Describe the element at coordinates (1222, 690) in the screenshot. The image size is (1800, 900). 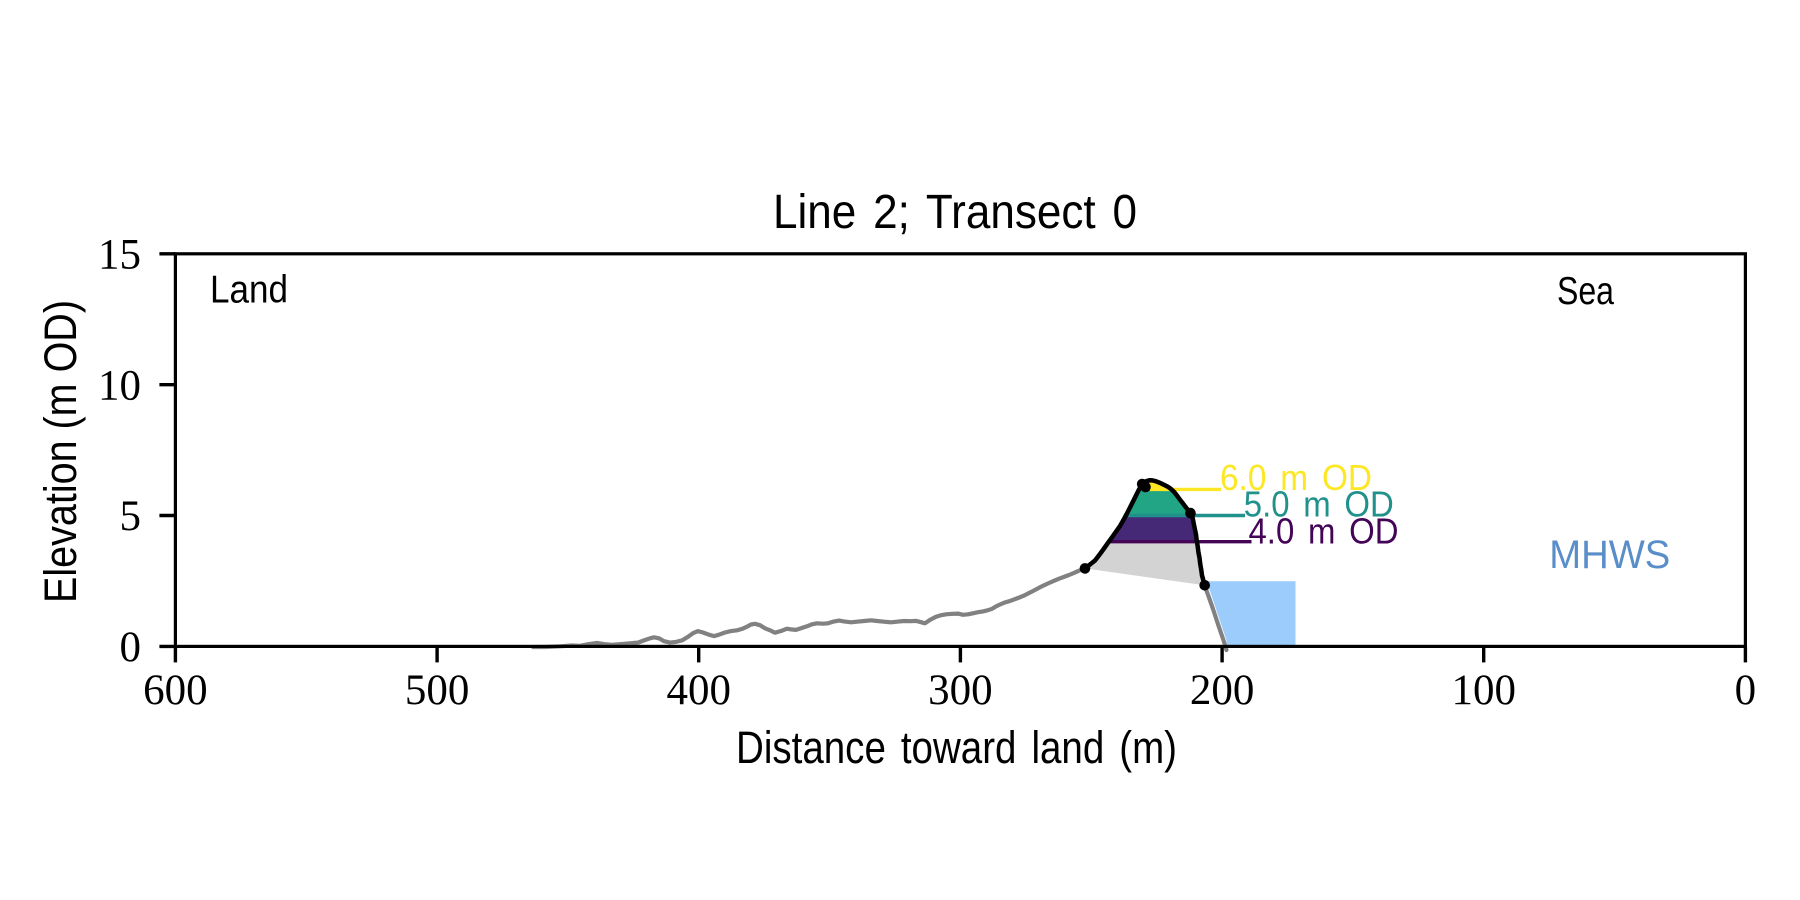
I see `svg-text: 200` at that location.